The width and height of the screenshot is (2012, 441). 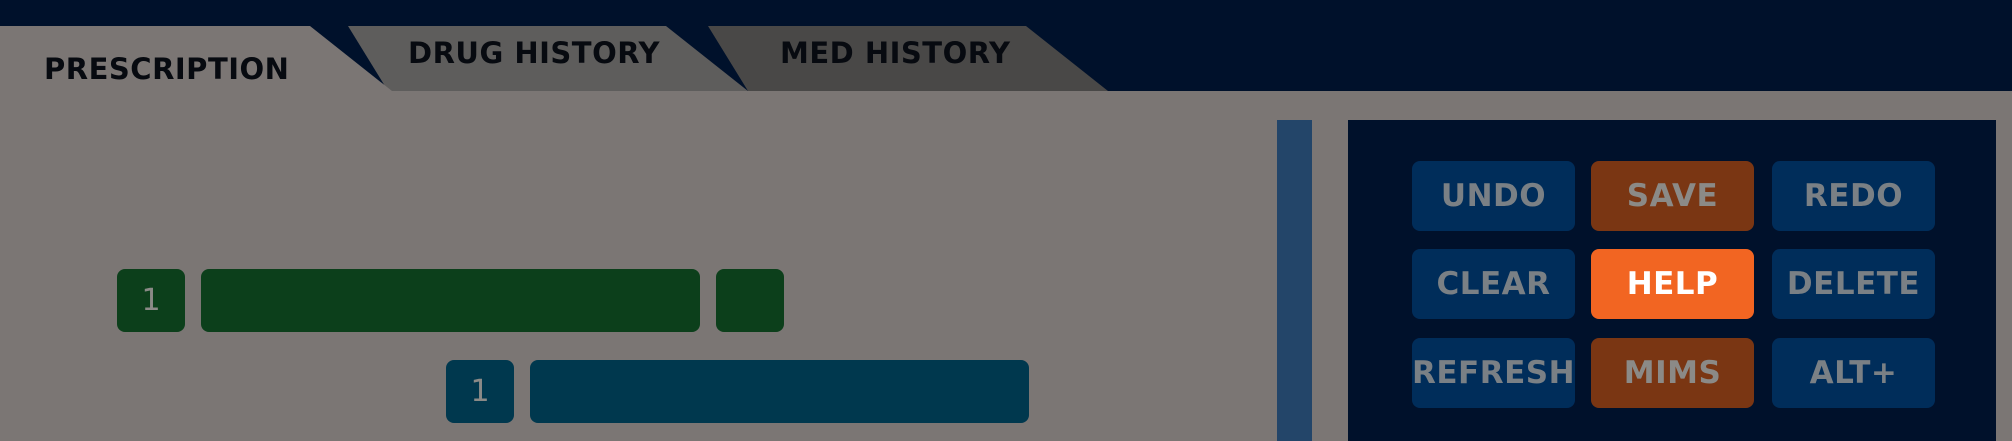 What do you see at coordinates (1672, 196) in the screenshot?
I see `save-button: SAVE` at bounding box center [1672, 196].